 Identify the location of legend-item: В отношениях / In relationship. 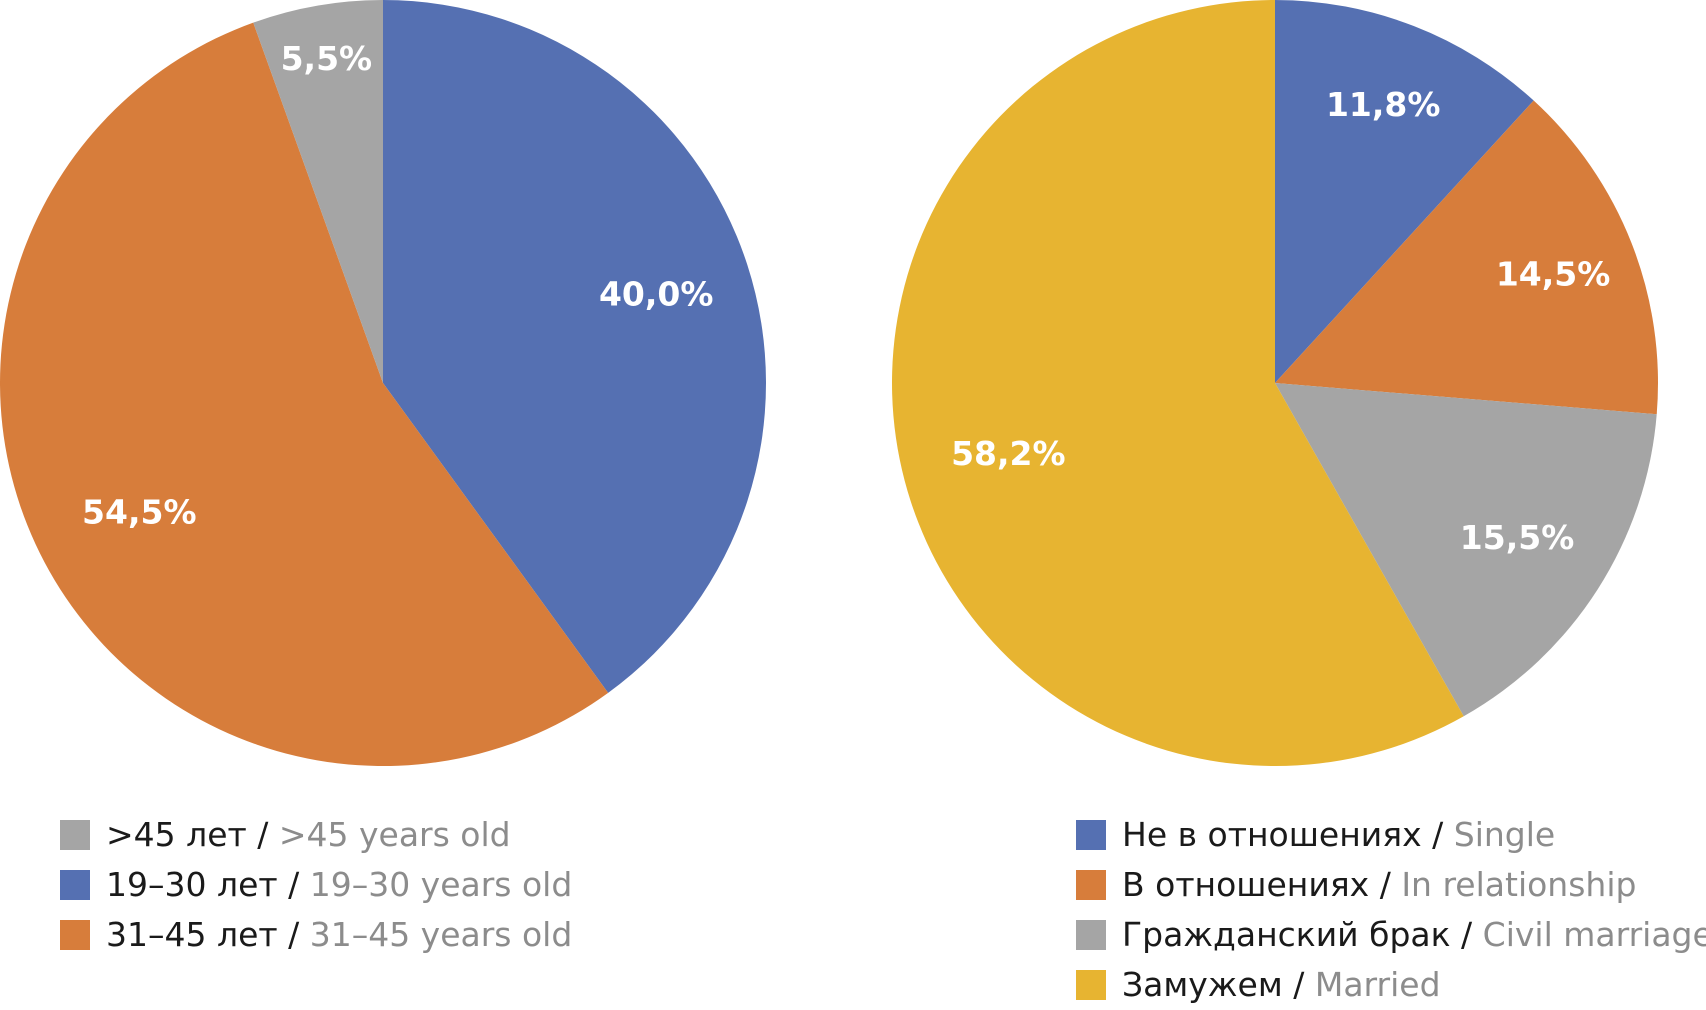
(1391, 885).